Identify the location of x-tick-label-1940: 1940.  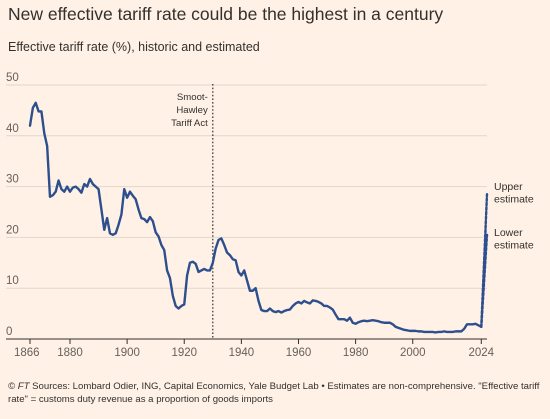
(242, 353).